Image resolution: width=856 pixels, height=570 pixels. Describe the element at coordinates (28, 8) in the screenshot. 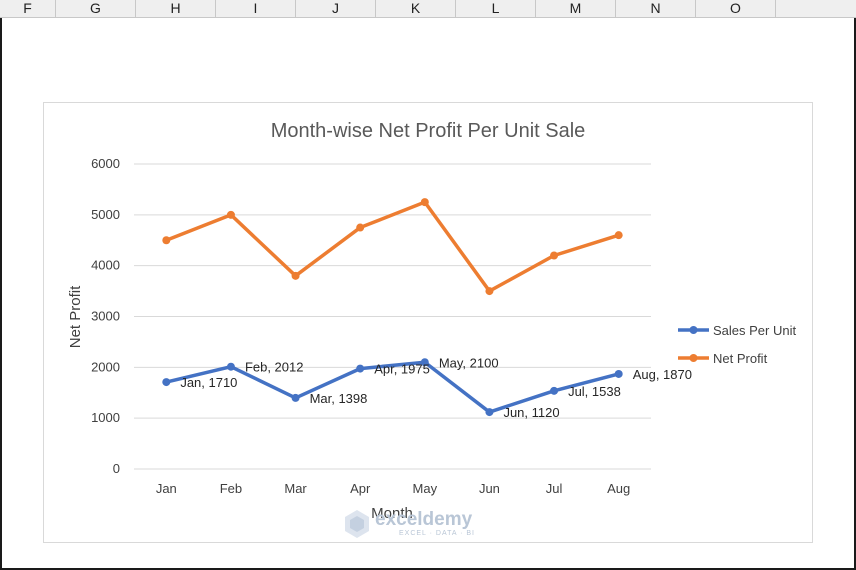

I see `column-header-f: F` at that location.